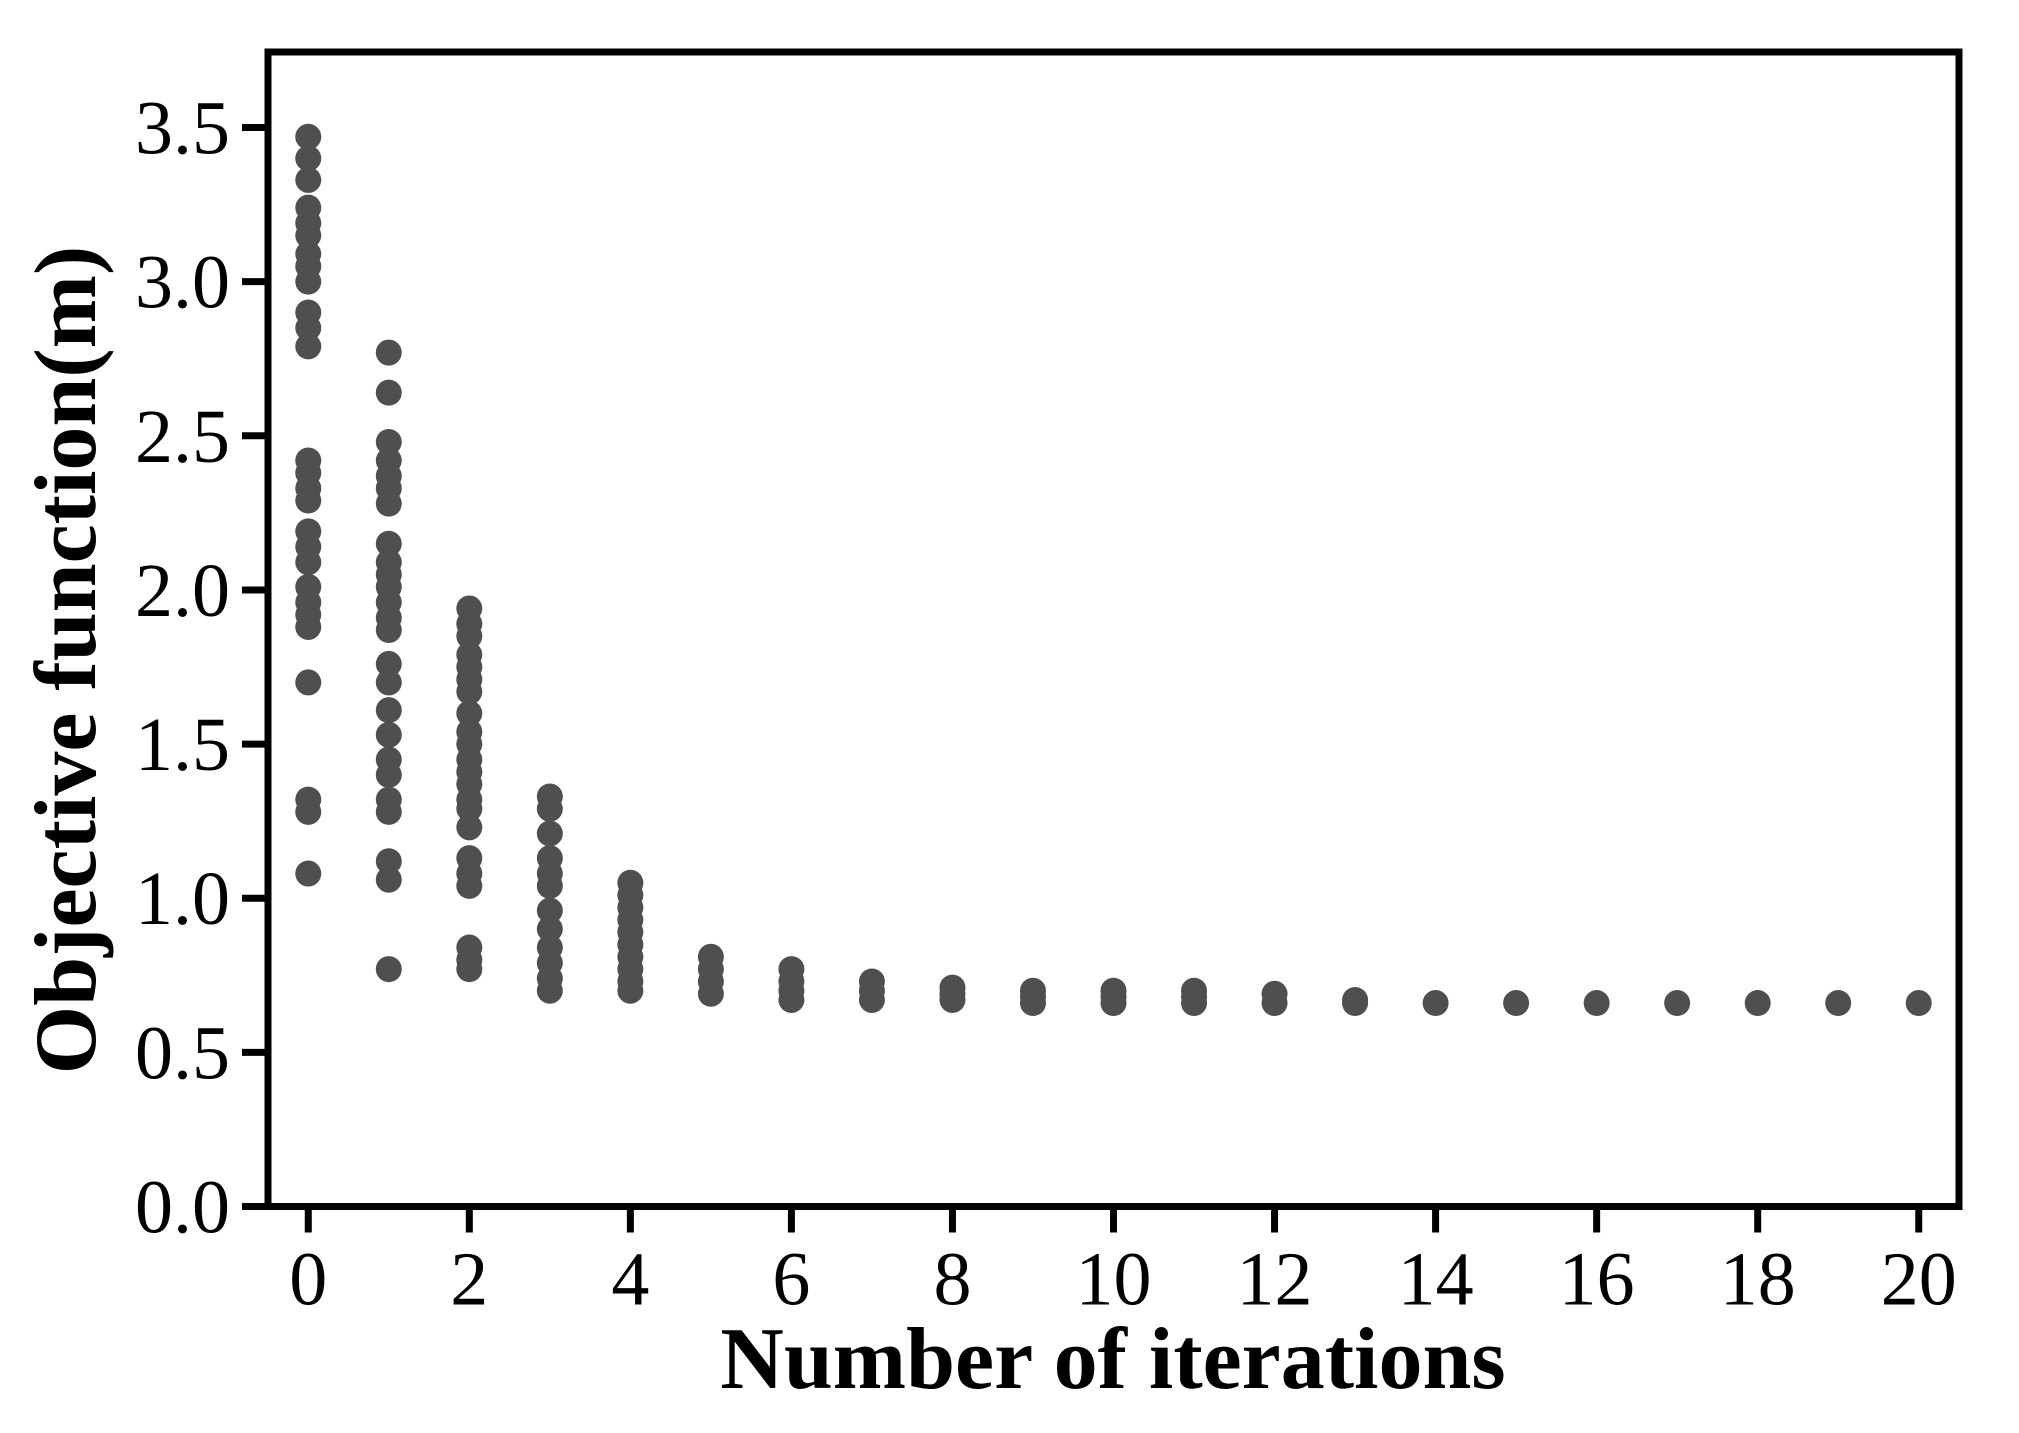 This screenshot has height=1433, width=2019. What do you see at coordinates (1113, 1219) in the screenshot?
I see `x-axis-ticks` at bounding box center [1113, 1219].